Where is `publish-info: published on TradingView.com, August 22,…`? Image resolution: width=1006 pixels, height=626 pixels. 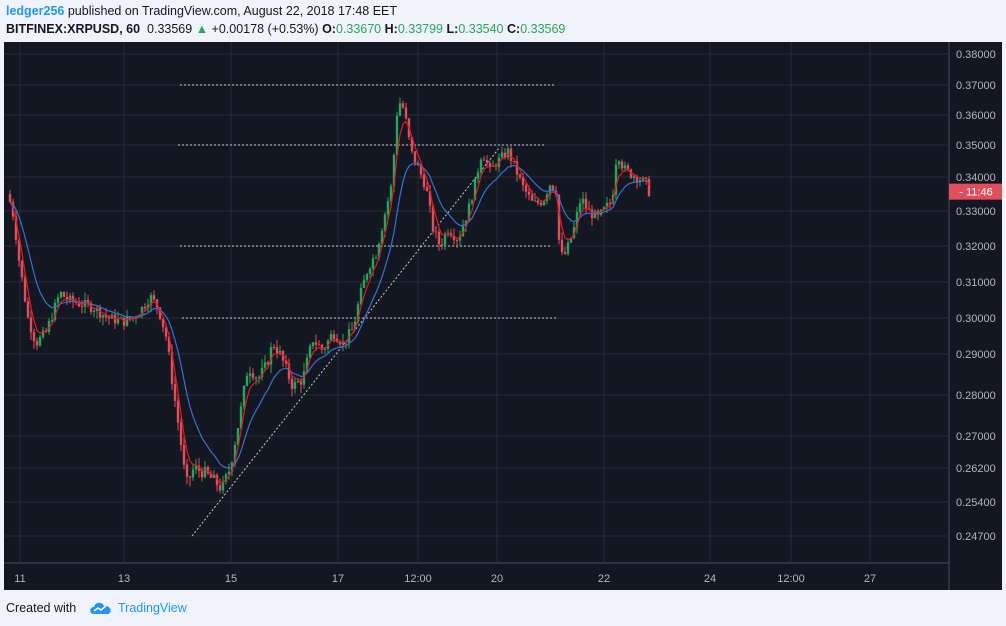 publish-info: published on TradingView.com, August 22,… is located at coordinates (231, 11).